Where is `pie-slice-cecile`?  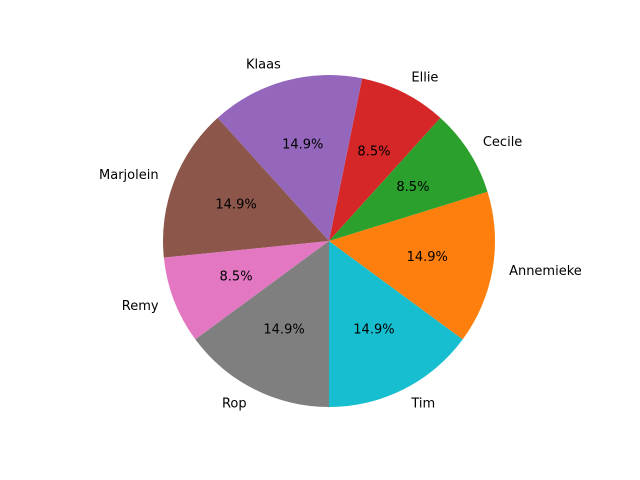 pie-slice-cecile is located at coordinates (408, 179).